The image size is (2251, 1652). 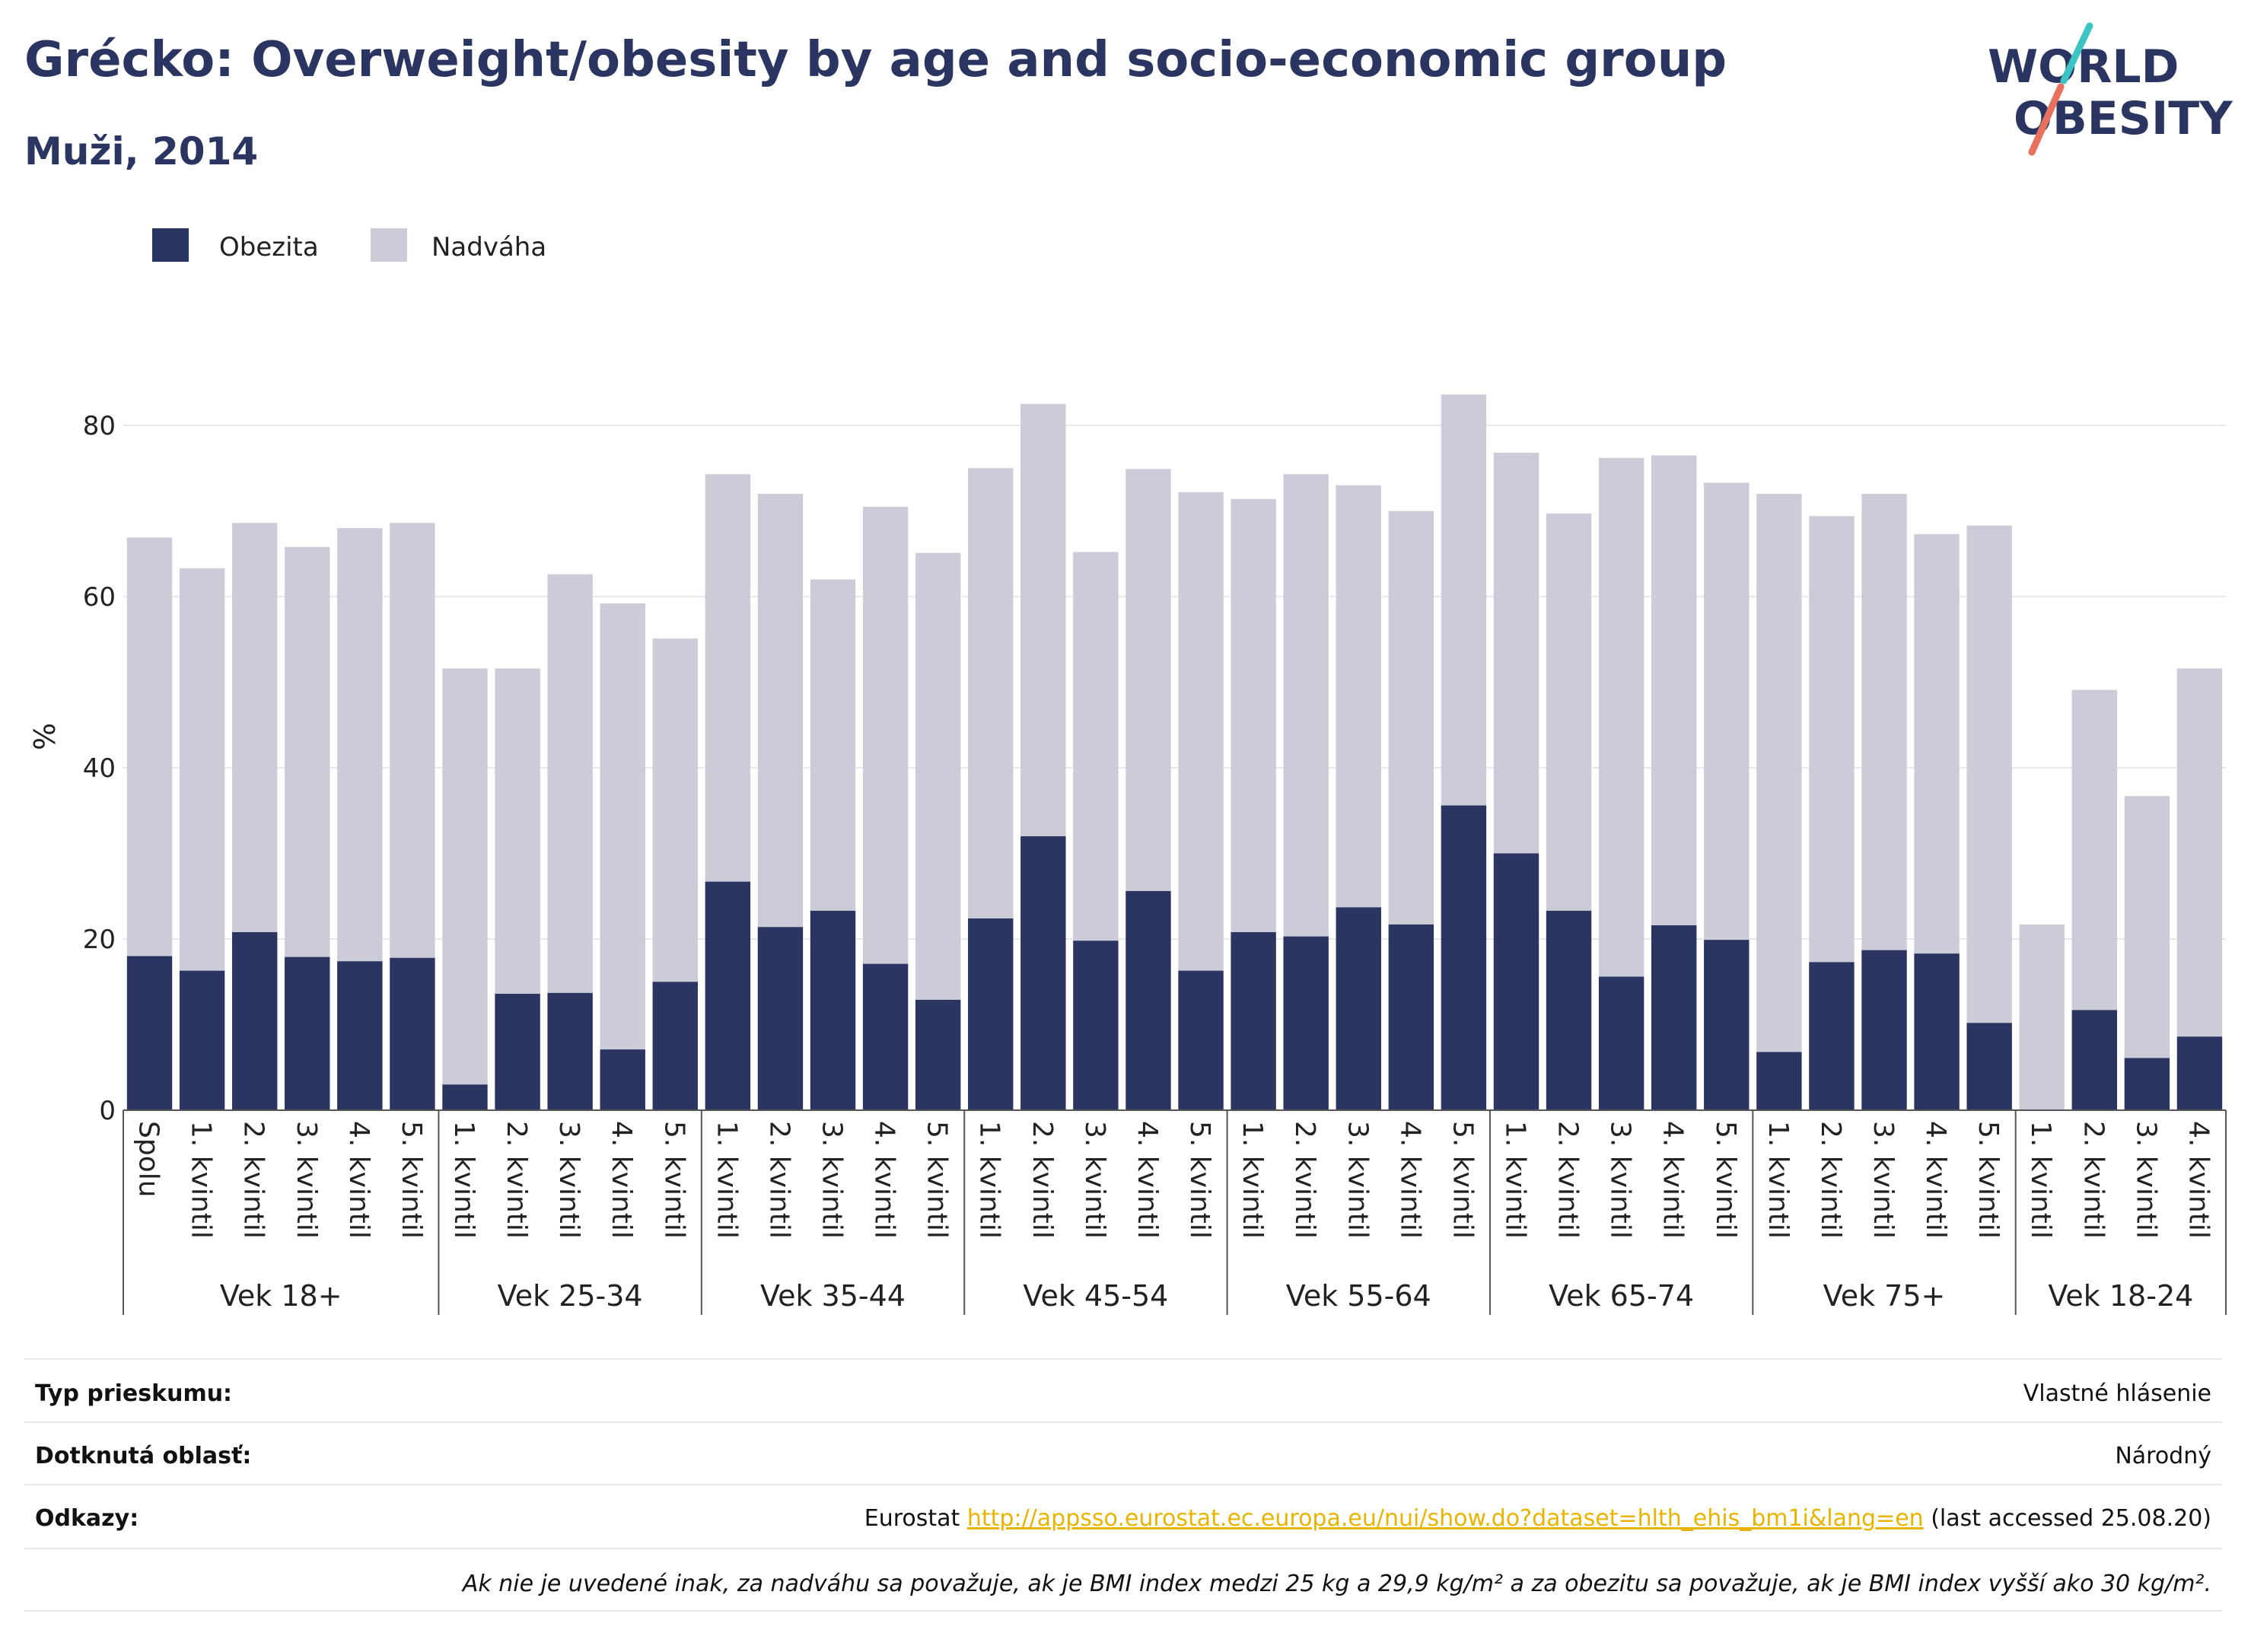 What do you see at coordinates (134, 1393) in the screenshot?
I see `survey-type-label: Typ prieskumu:` at bounding box center [134, 1393].